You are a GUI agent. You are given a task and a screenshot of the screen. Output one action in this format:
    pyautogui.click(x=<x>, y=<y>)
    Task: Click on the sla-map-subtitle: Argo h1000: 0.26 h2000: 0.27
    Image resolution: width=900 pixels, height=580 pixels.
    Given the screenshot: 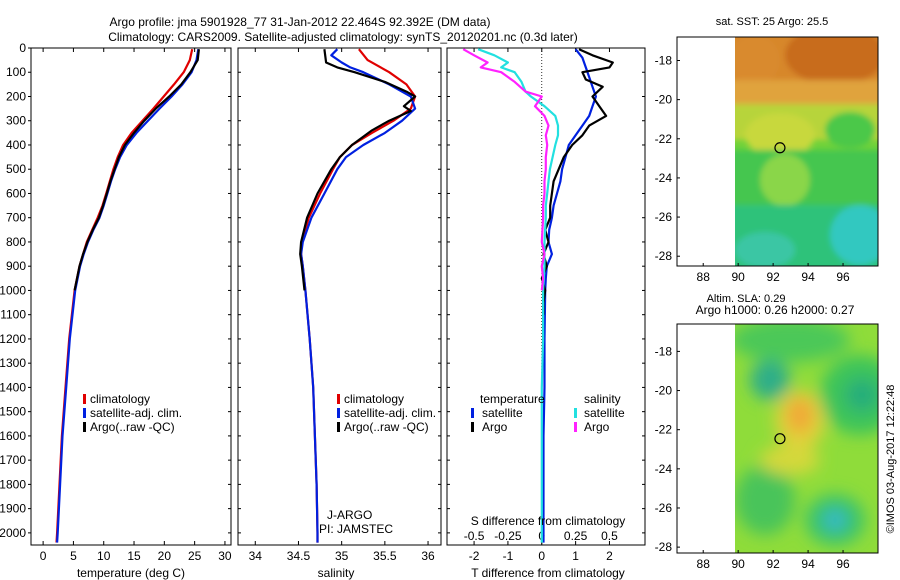 What is the action you would take?
    pyautogui.click(x=775, y=310)
    